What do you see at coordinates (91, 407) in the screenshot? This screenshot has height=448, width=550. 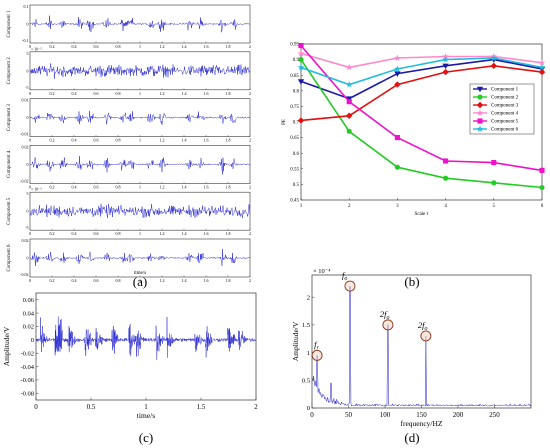 I see `xtick-label: 0.5` at bounding box center [91, 407].